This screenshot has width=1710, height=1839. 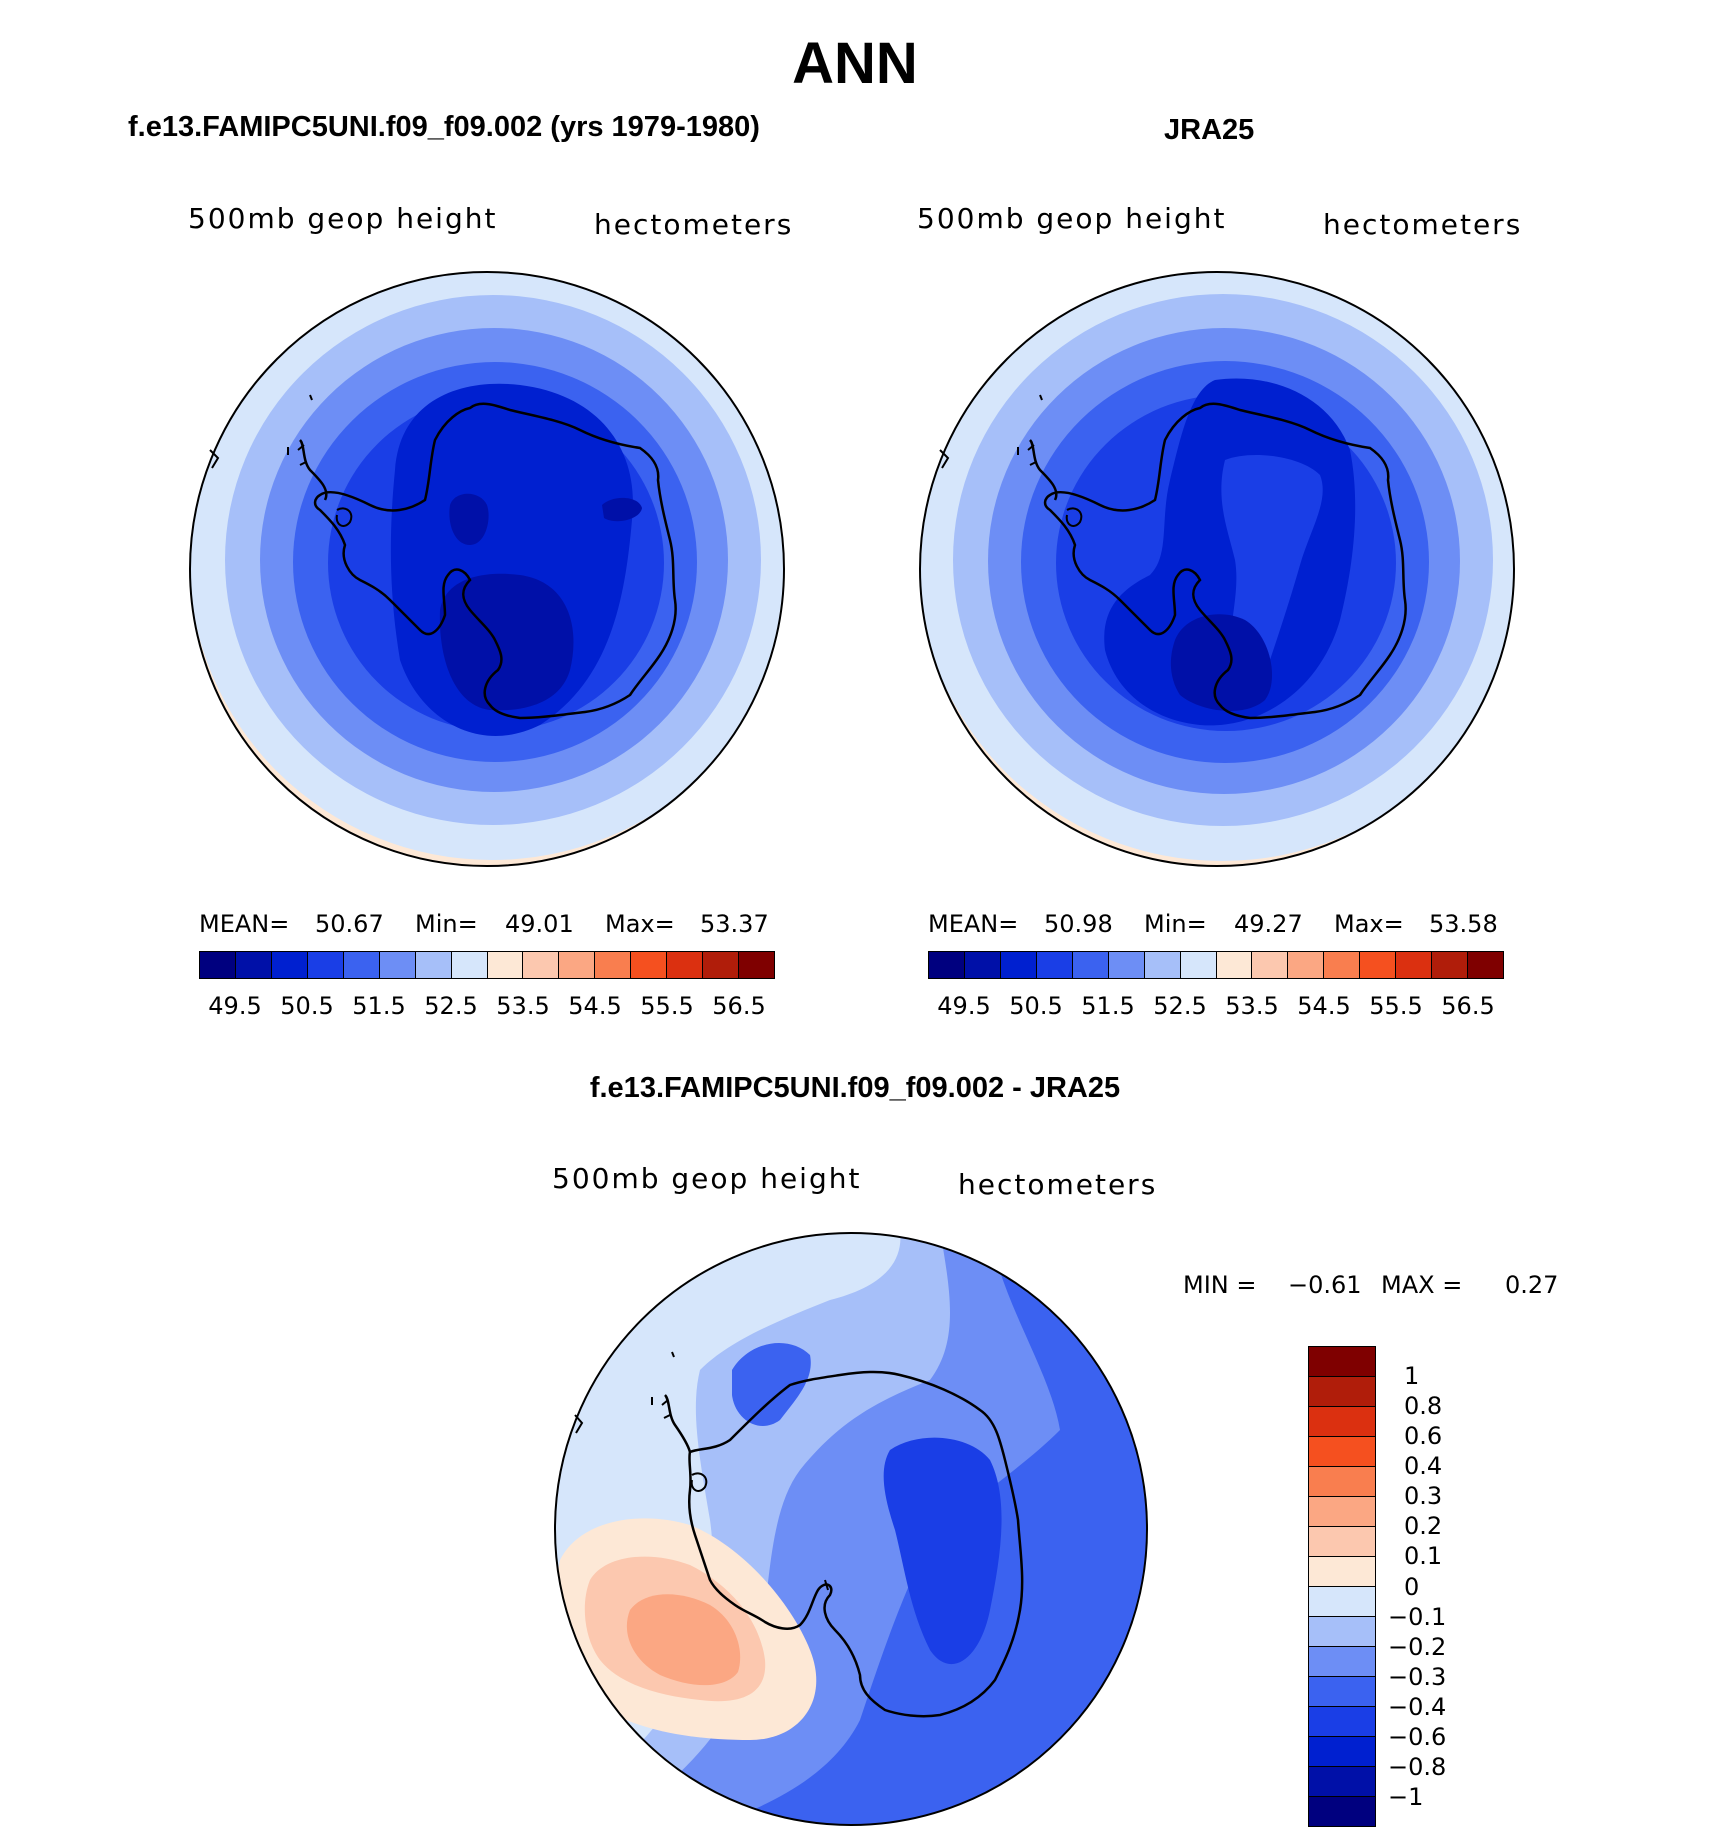 I want to click on panel3-colorbar, so click(x=1342, y=1586).